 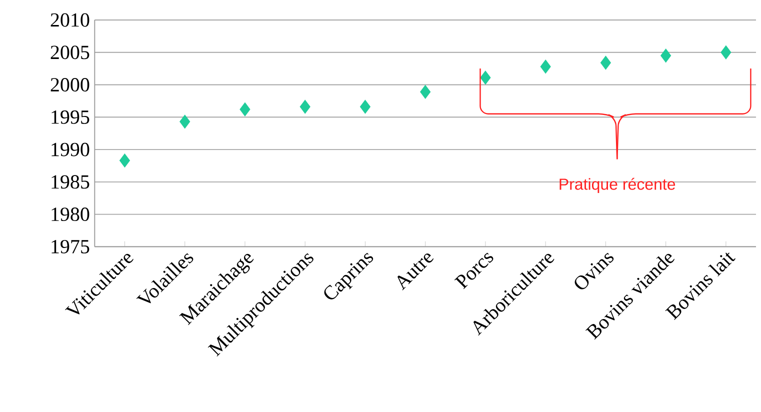 I want to click on y-tick-label: 1985, so click(x=71, y=182).